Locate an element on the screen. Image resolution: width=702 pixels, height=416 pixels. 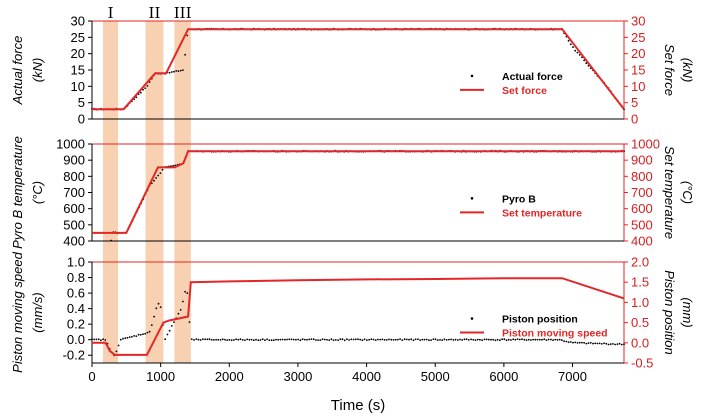
right-tick-label: 1000 is located at coordinates (645, 144).